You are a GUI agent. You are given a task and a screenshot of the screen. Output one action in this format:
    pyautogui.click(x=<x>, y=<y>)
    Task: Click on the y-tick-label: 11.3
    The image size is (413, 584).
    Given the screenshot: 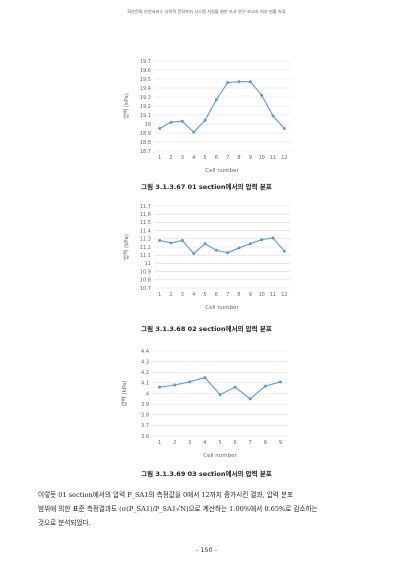 What is the action you would take?
    pyautogui.click(x=145, y=240)
    